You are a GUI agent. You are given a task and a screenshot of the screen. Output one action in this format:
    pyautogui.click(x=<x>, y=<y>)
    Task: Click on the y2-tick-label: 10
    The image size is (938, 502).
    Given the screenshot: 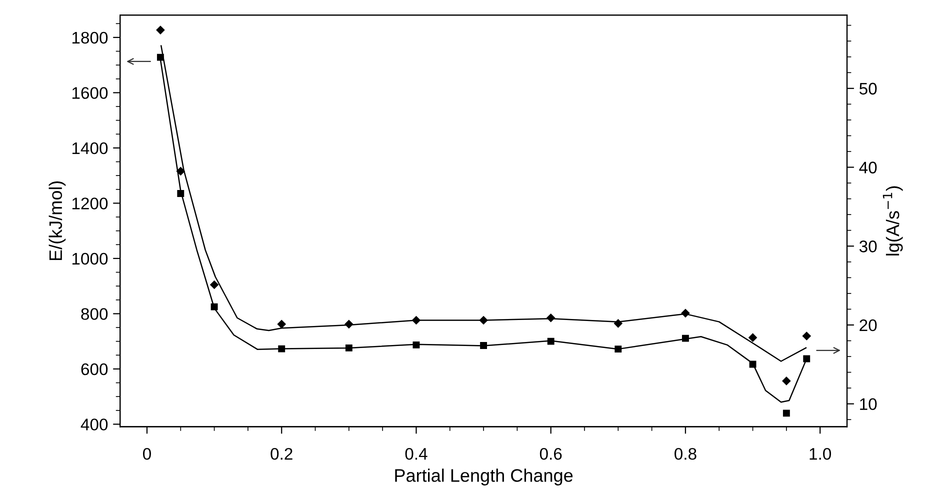 What is the action you would take?
    pyautogui.click(x=868, y=404)
    